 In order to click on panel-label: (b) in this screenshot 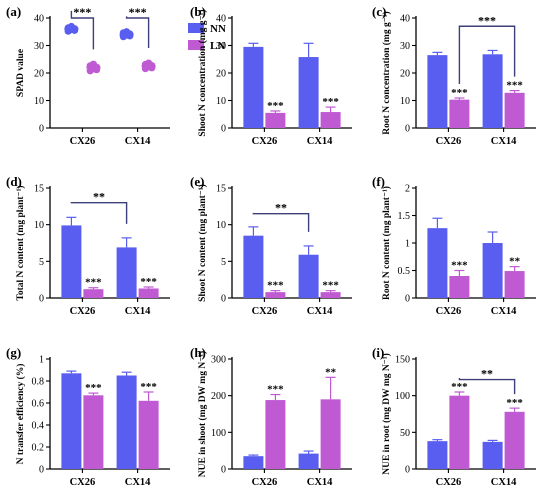, I will do `click(198, 11)`.